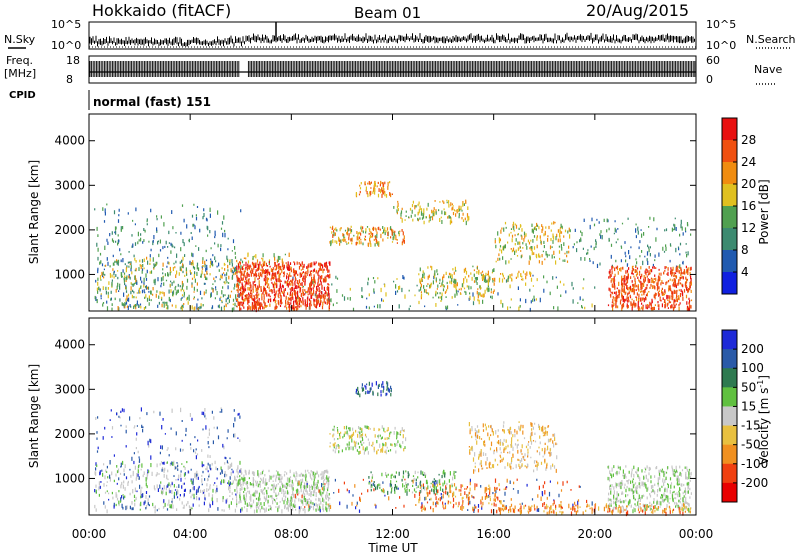 The width and height of the screenshot is (800, 554). I want to click on noise-sky-trace, so click(392, 39).